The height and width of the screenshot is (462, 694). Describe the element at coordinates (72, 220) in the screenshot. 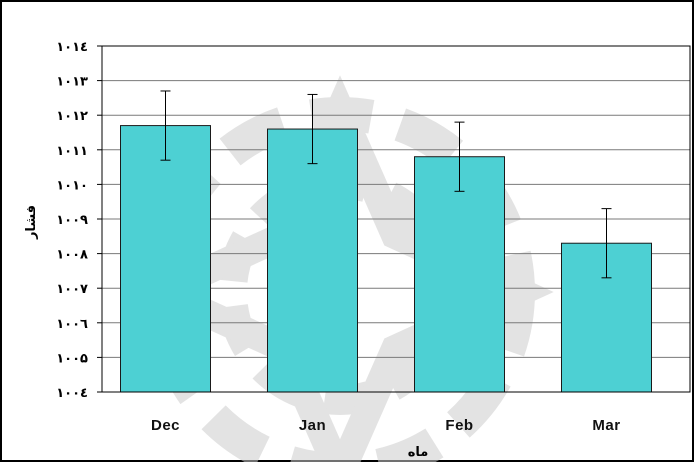

I see `y-tick-label: ۱۰۰۹` at that location.